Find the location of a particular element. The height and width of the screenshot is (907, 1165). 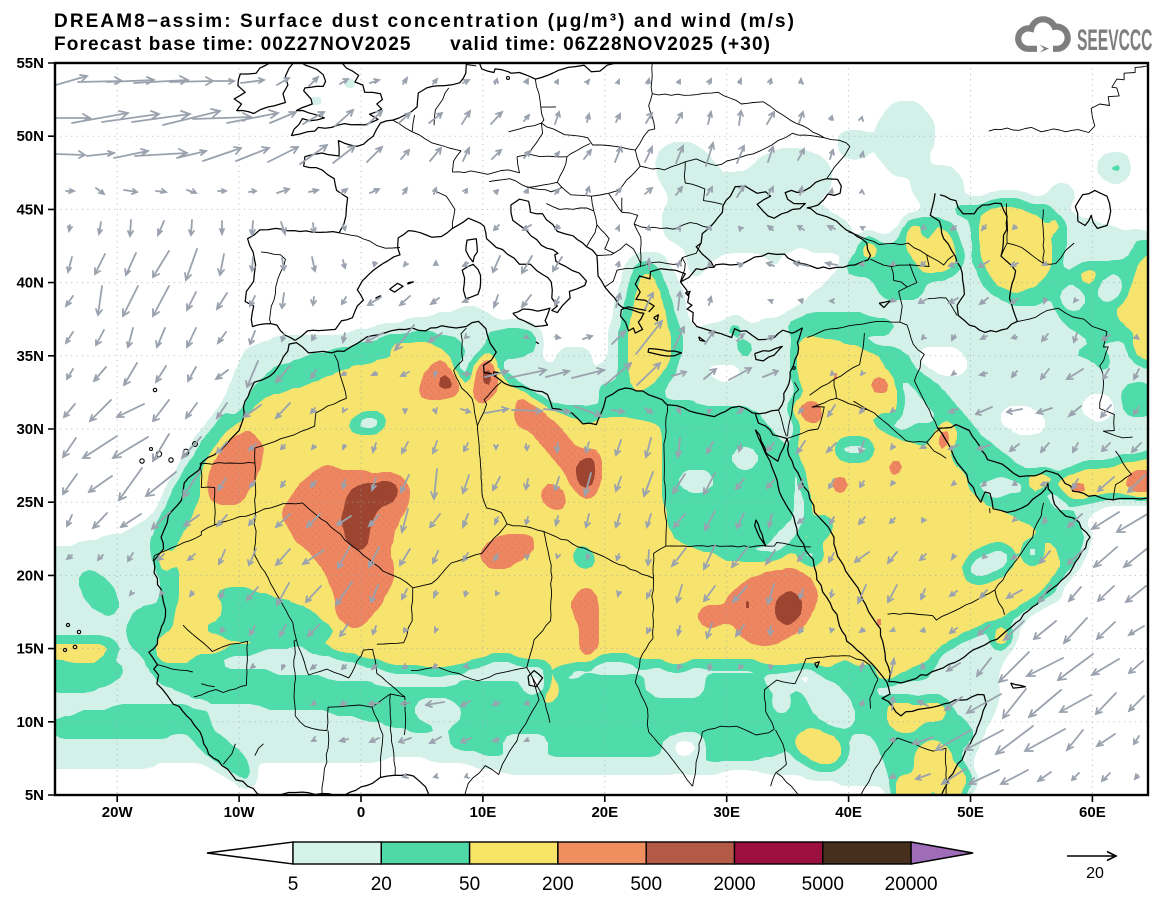

svg-text: 10W is located at coordinates (240, 812).